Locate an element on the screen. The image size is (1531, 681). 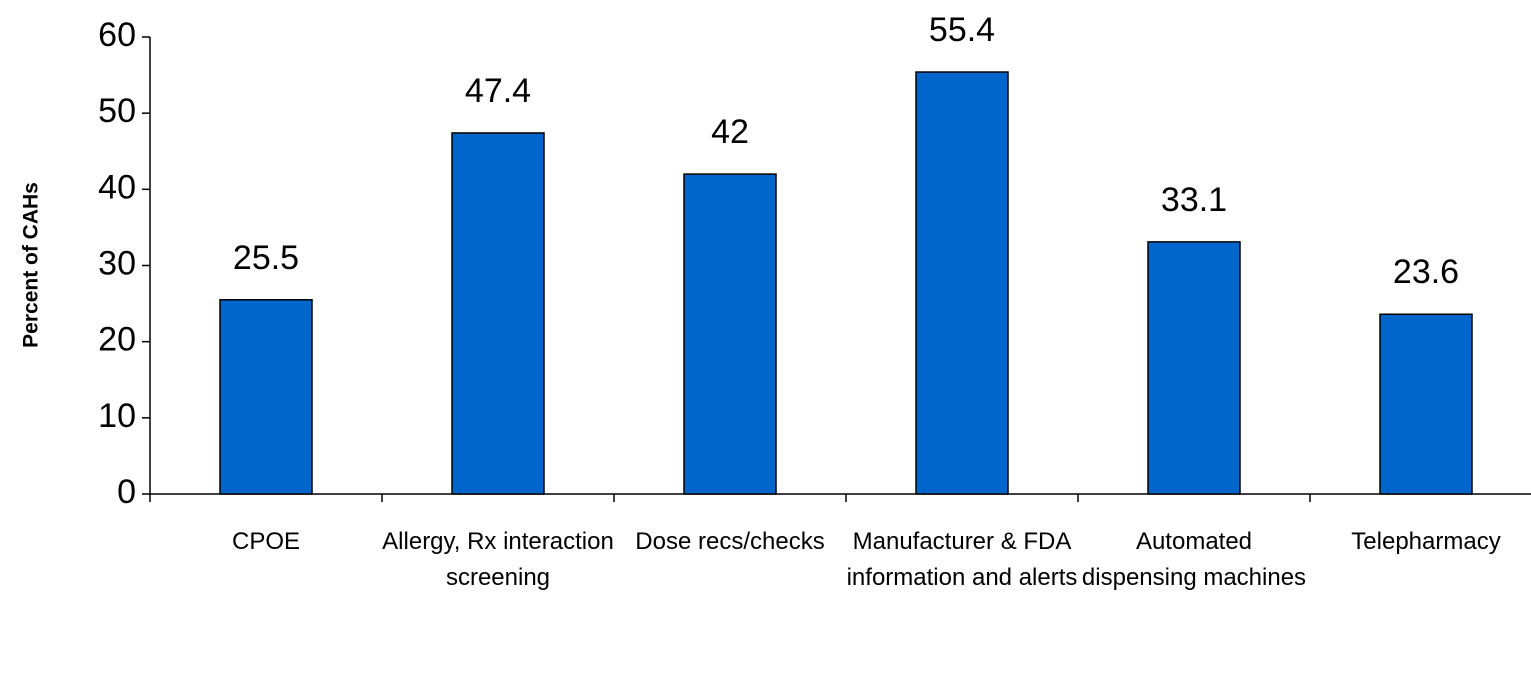
x-tick-label: Telepharmacy is located at coordinates (1426, 541).